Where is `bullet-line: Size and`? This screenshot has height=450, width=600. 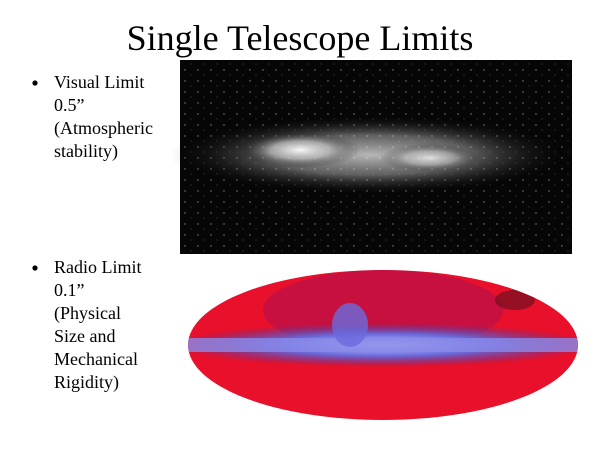
bullet-line: Size and is located at coordinates (84, 336).